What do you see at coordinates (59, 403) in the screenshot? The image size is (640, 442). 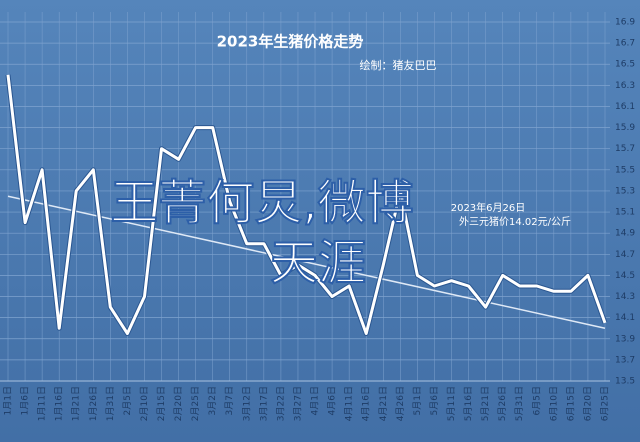 I see `x-tick-label: 1月16日` at bounding box center [59, 403].